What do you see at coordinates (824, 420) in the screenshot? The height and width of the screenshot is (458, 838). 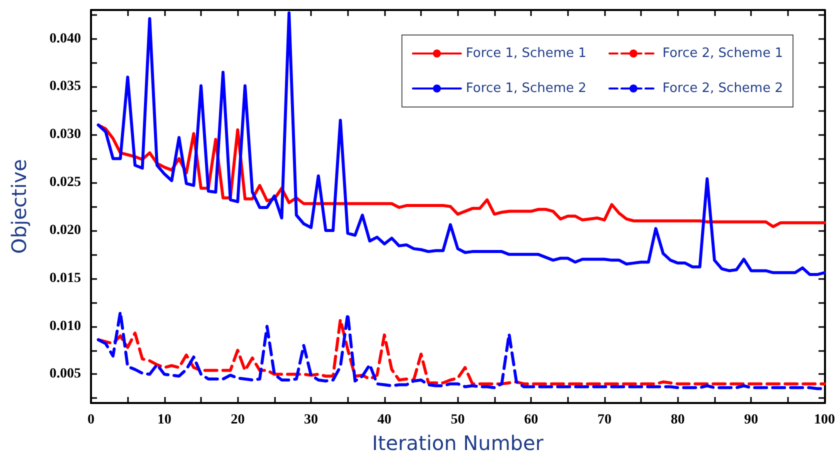 I see `x-tick-label: 100` at bounding box center [824, 420].